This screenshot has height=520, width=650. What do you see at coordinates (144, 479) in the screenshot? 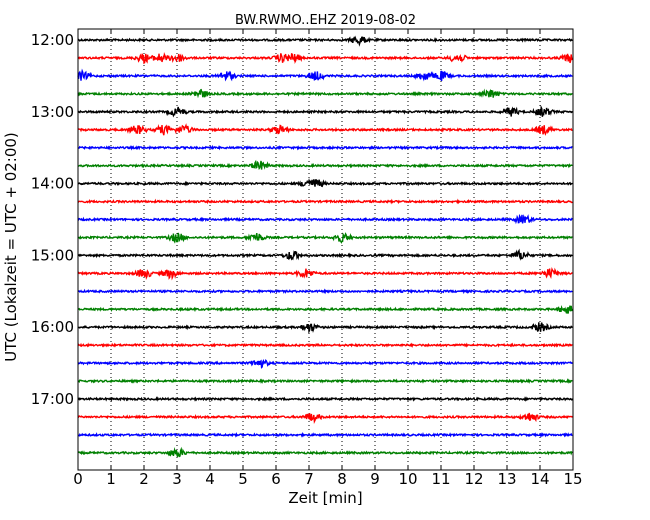
I see `x-tick-label: 2` at bounding box center [144, 479].